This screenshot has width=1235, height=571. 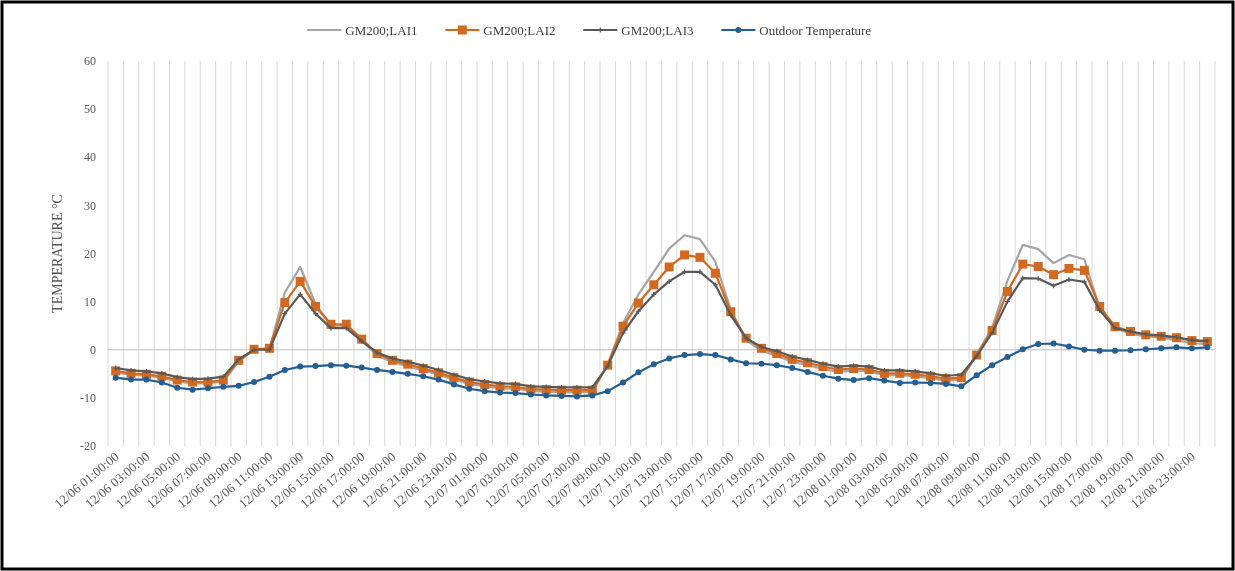 I want to click on y-axis-title: TEMPERATURE °C, so click(x=57, y=253).